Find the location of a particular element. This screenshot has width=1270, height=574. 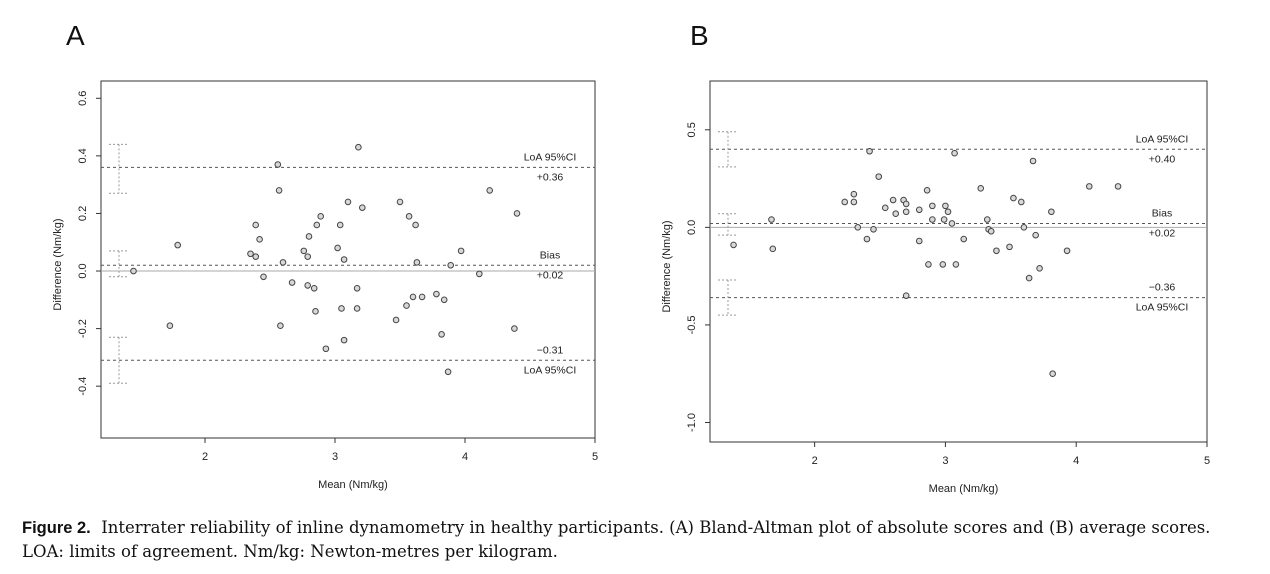

y-tick-label: 0.2 is located at coordinates (83, 213).